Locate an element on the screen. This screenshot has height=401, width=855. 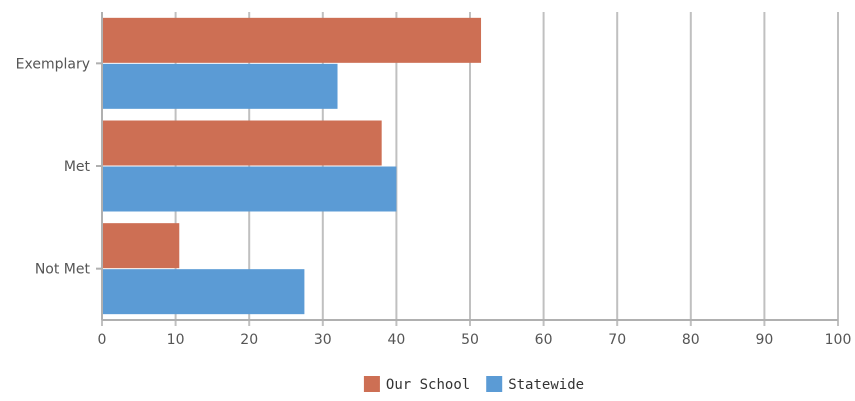
legend-label: Statewide is located at coordinates (546, 385).